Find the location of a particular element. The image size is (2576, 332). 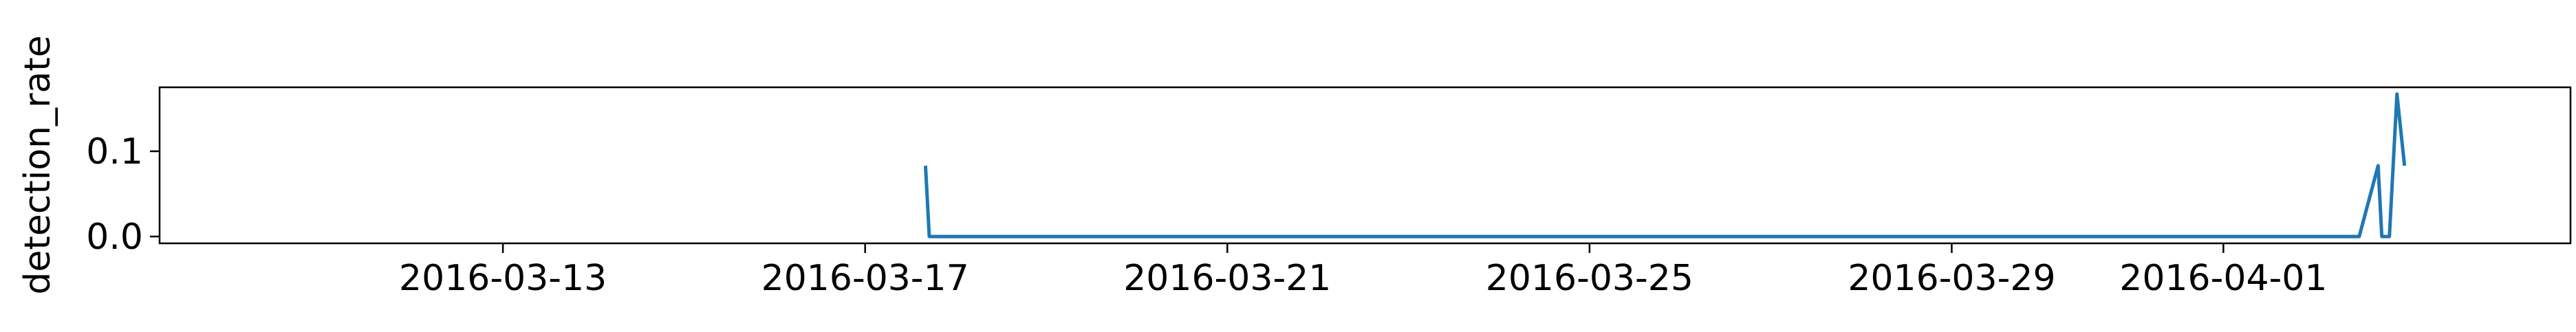

x-tick-label: 2016-03-25 is located at coordinates (1589, 279).